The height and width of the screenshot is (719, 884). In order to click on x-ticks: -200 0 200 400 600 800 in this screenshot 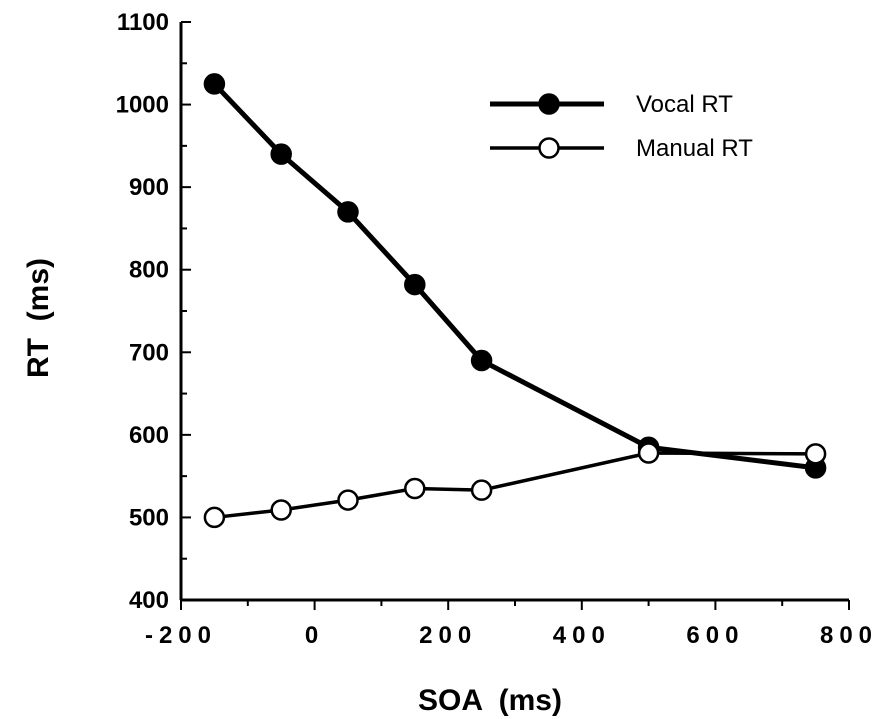, I will do `click(511, 624)`.